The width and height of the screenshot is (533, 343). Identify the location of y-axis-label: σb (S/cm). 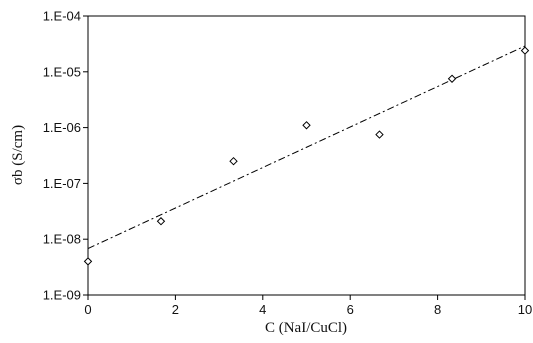
(18, 155).